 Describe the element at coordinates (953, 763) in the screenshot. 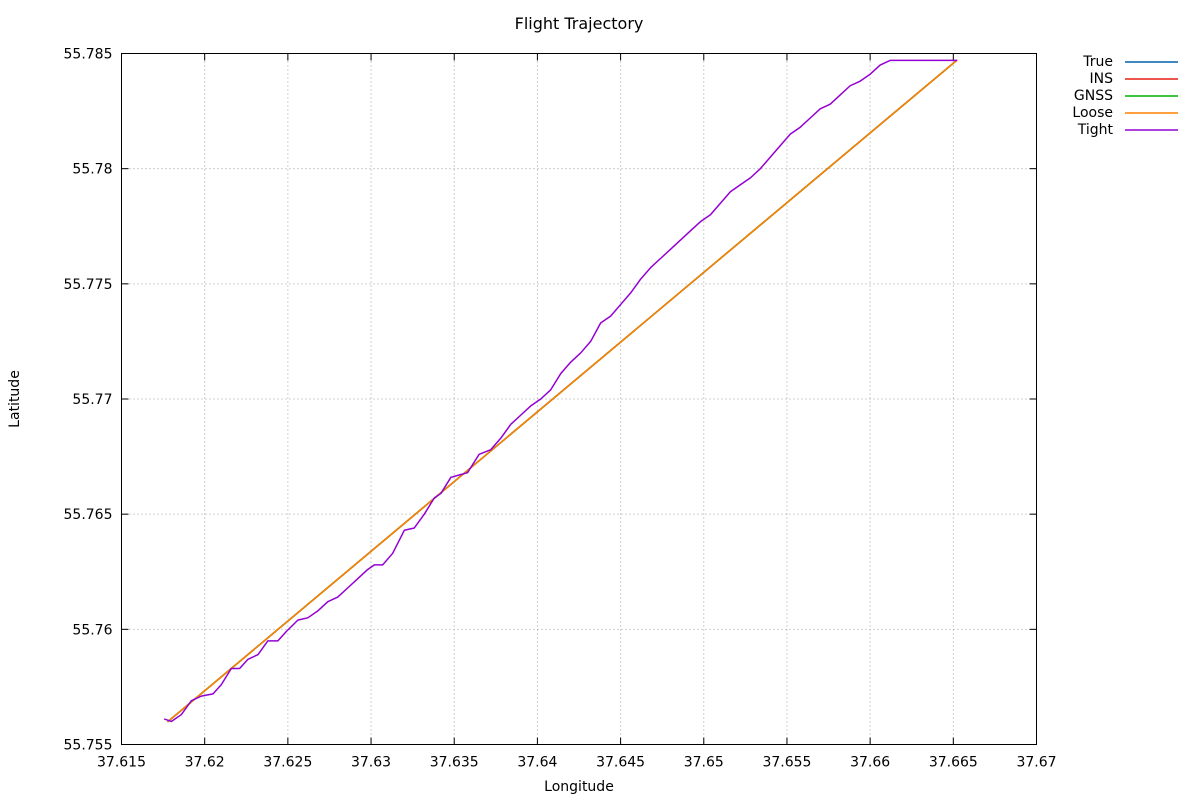

I see `x-tick-label: 37.665` at that location.